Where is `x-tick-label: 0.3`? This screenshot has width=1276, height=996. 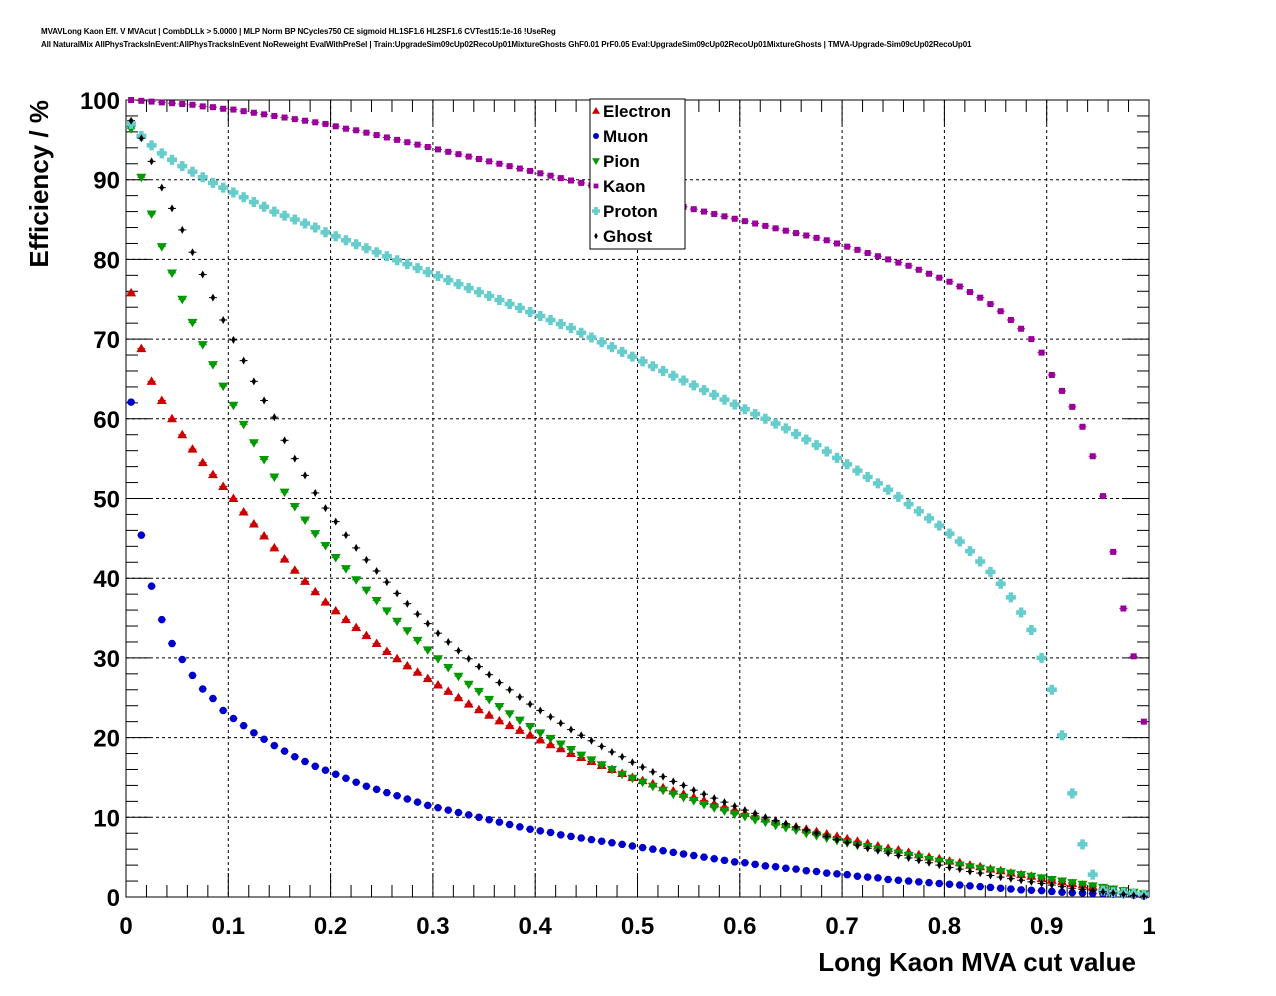 x-tick-label: 0.3 is located at coordinates (432, 926).